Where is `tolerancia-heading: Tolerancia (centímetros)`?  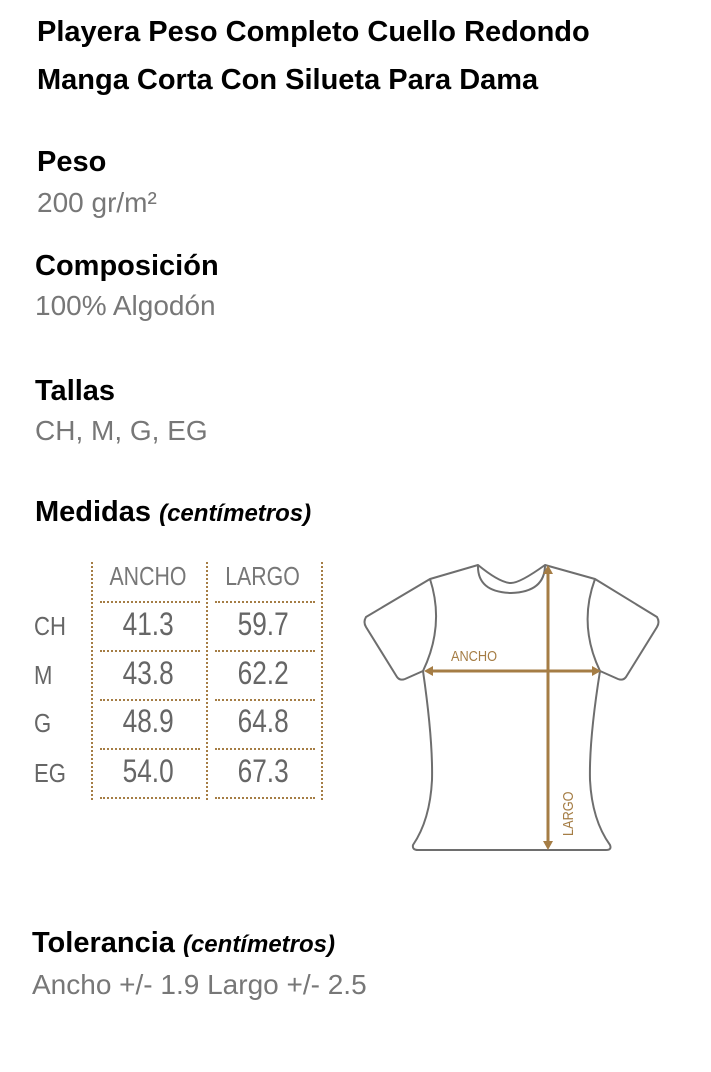 tolerancia-heading: Tolerancia (centímetros) is located at coordinates (183, 943).